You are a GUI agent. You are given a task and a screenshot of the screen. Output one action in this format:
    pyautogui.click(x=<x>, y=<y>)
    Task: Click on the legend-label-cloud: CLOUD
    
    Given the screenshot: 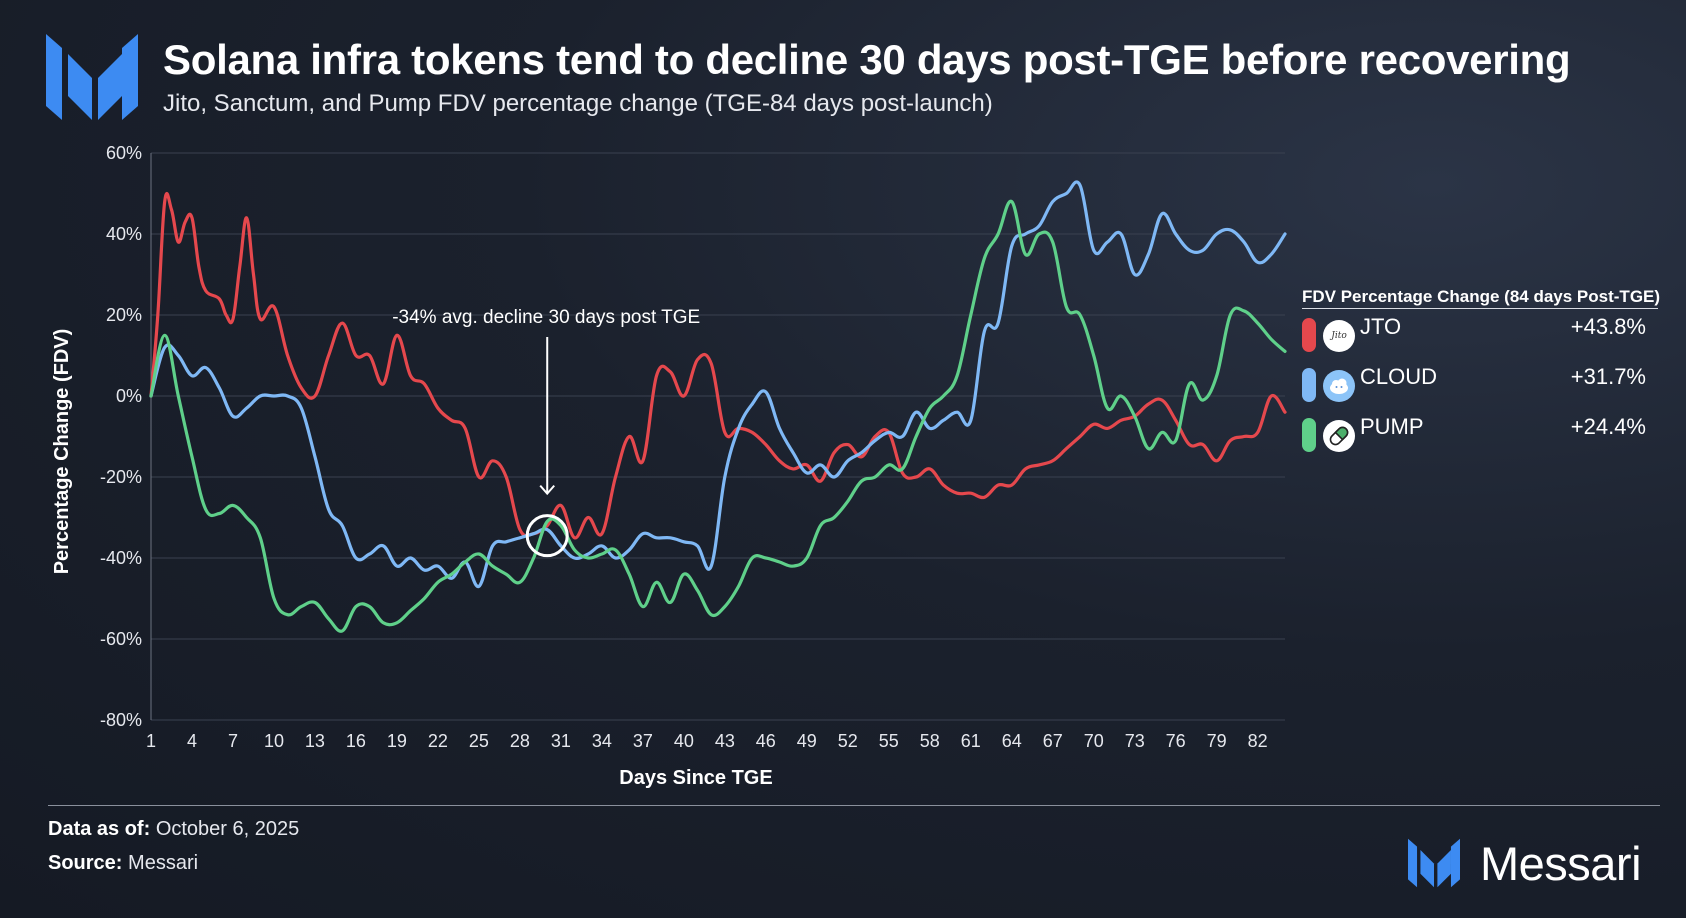 What is the action you would take?
    pyautogui.click(x=1399, y=376)
    